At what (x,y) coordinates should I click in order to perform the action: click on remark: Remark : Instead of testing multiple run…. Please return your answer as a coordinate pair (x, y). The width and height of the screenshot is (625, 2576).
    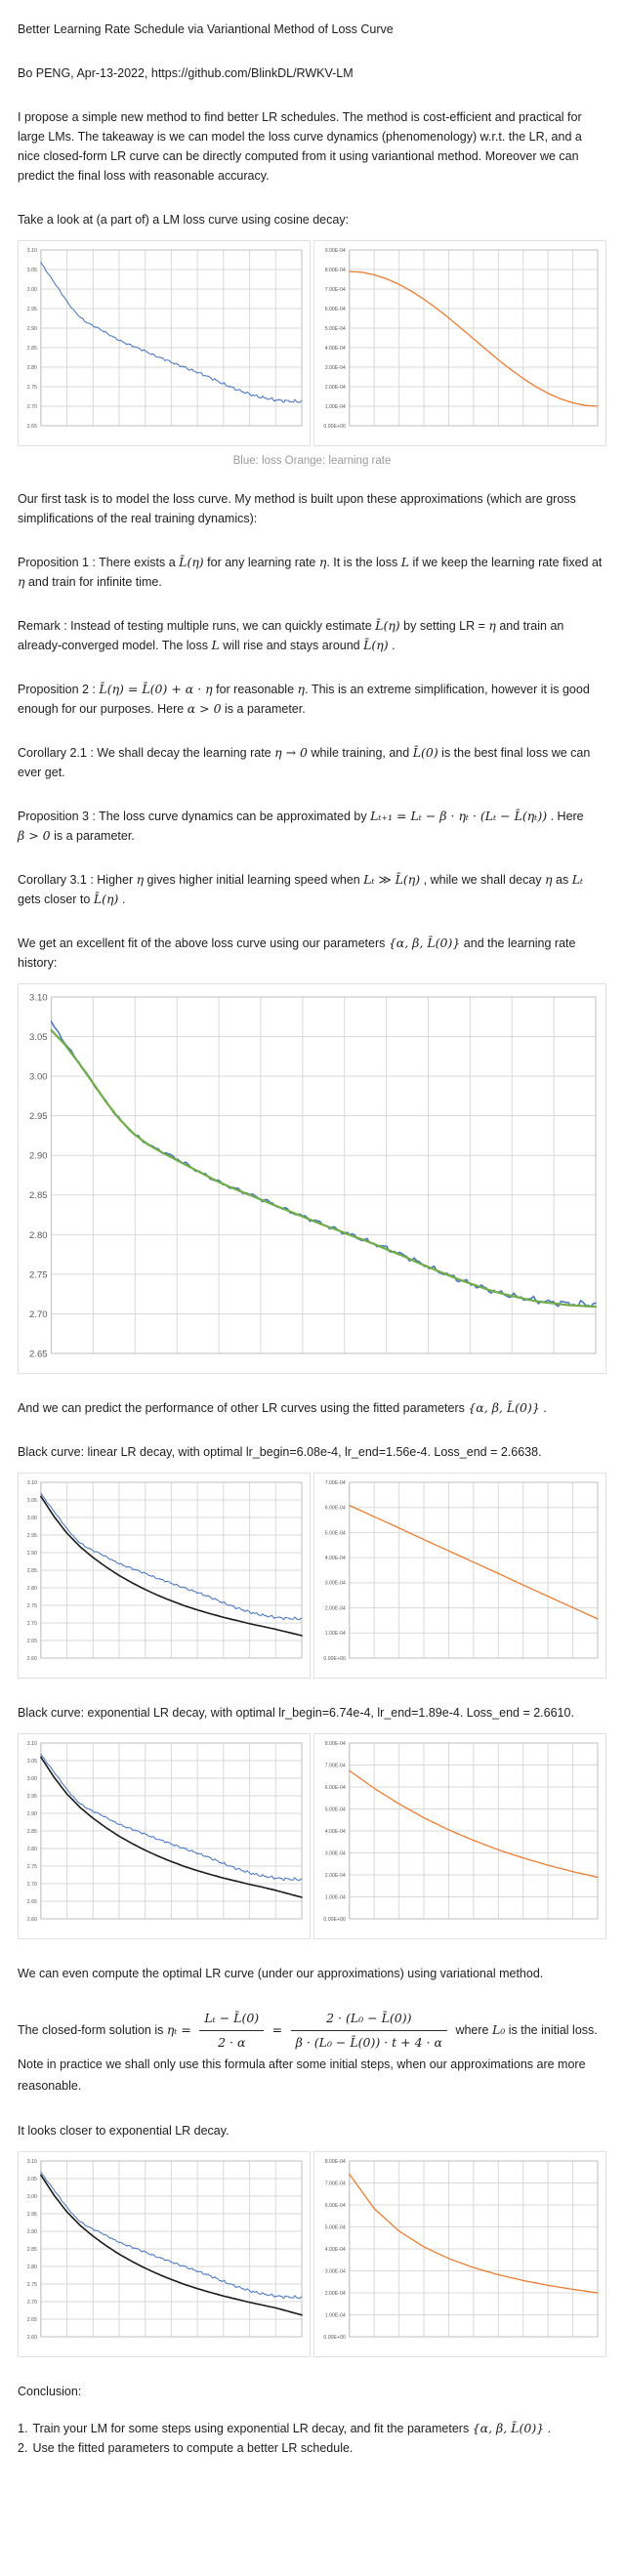
    Looking at the image, I should click on (291, 635).